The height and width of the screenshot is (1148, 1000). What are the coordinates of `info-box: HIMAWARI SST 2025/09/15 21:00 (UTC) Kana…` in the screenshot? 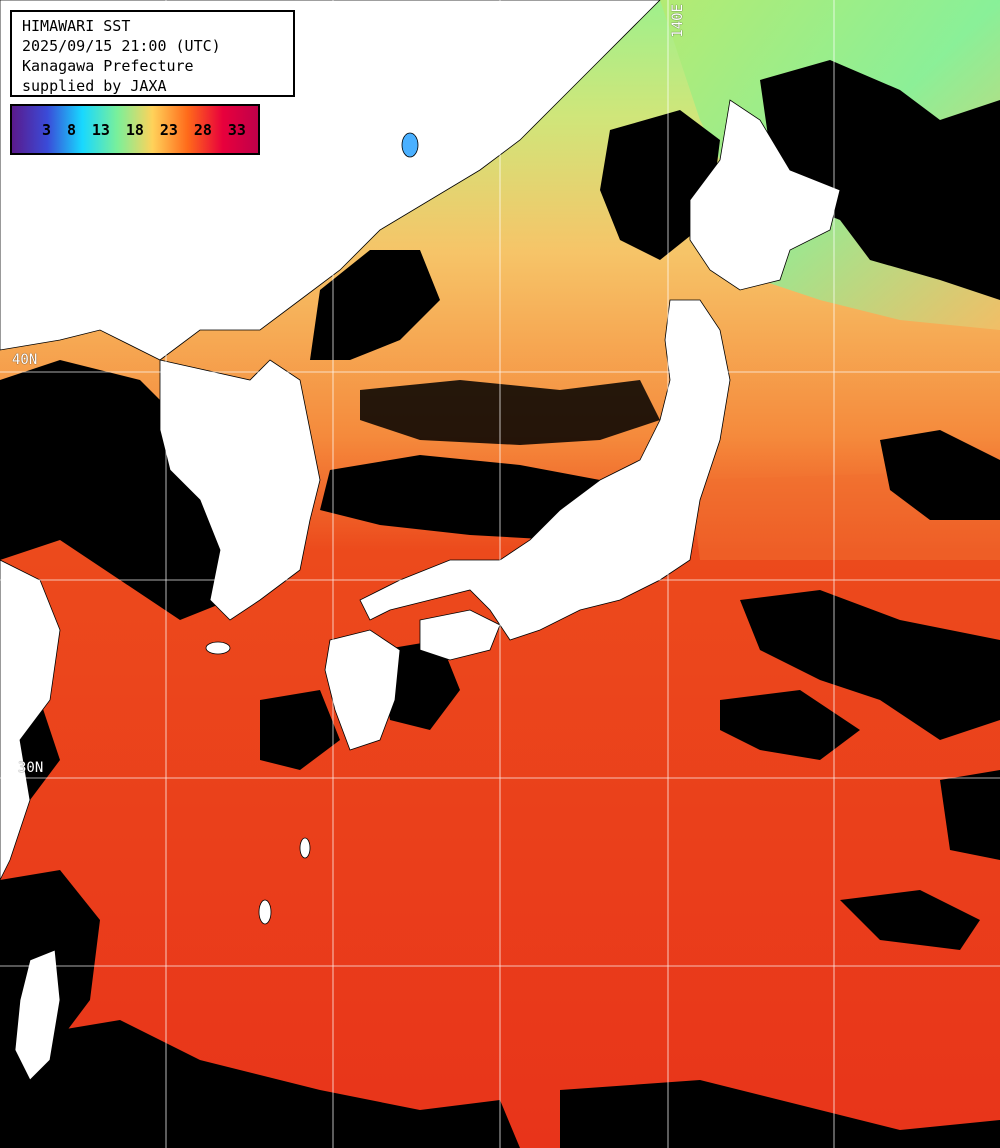 It's located at (152, 53).